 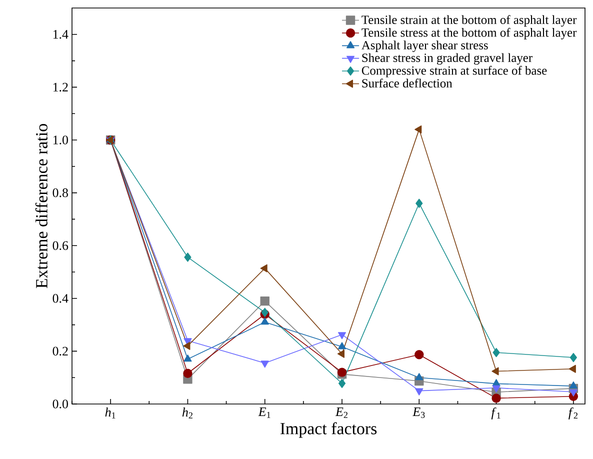 I want to click on x-tick-label: h$_{1}$, so click(x=110, y=413).